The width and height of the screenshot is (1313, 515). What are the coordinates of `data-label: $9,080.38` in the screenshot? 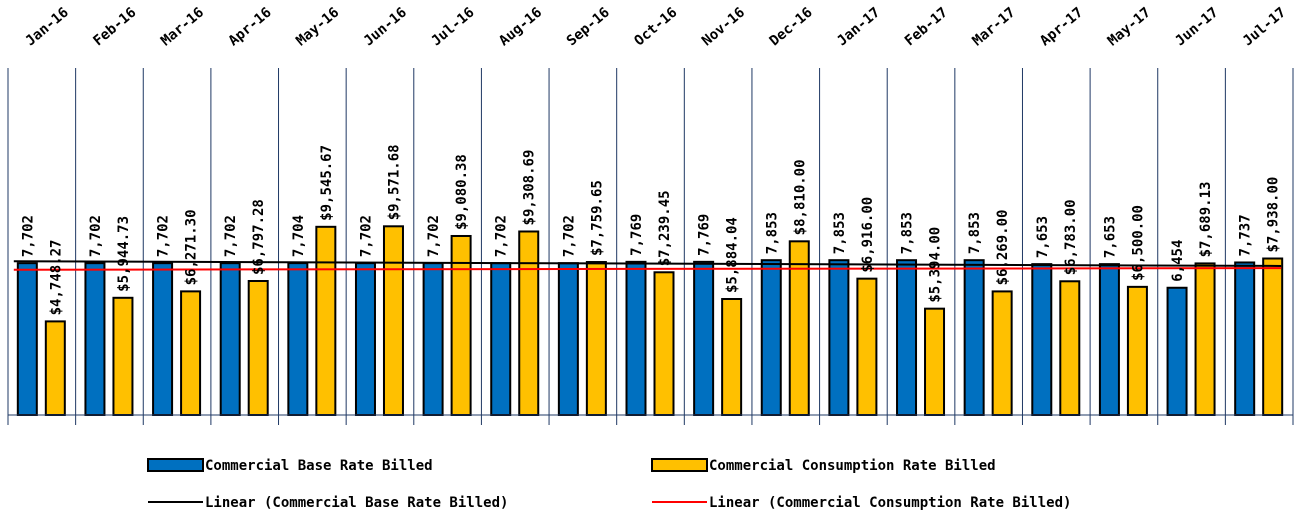 It's located at (462, 192).